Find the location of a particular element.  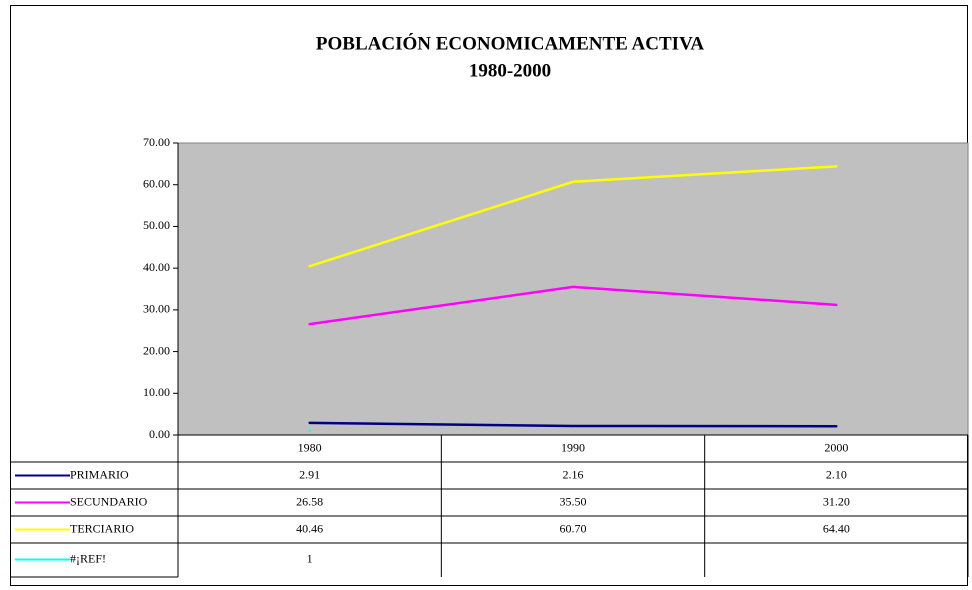

table-value: 60.70 is located at coordinates (573, 528).